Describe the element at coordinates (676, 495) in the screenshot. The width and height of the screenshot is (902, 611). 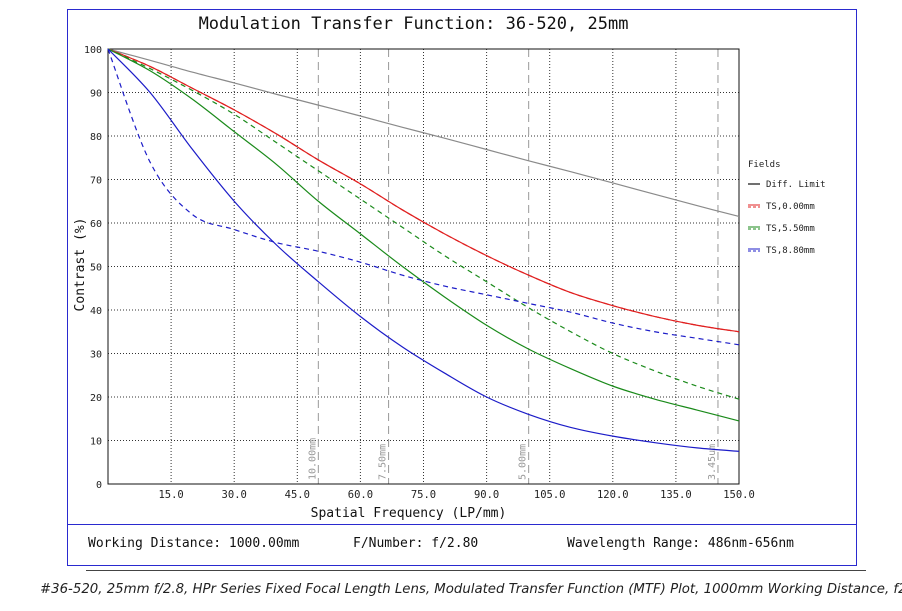
I see `x-tick-label: 135.0` at that location.